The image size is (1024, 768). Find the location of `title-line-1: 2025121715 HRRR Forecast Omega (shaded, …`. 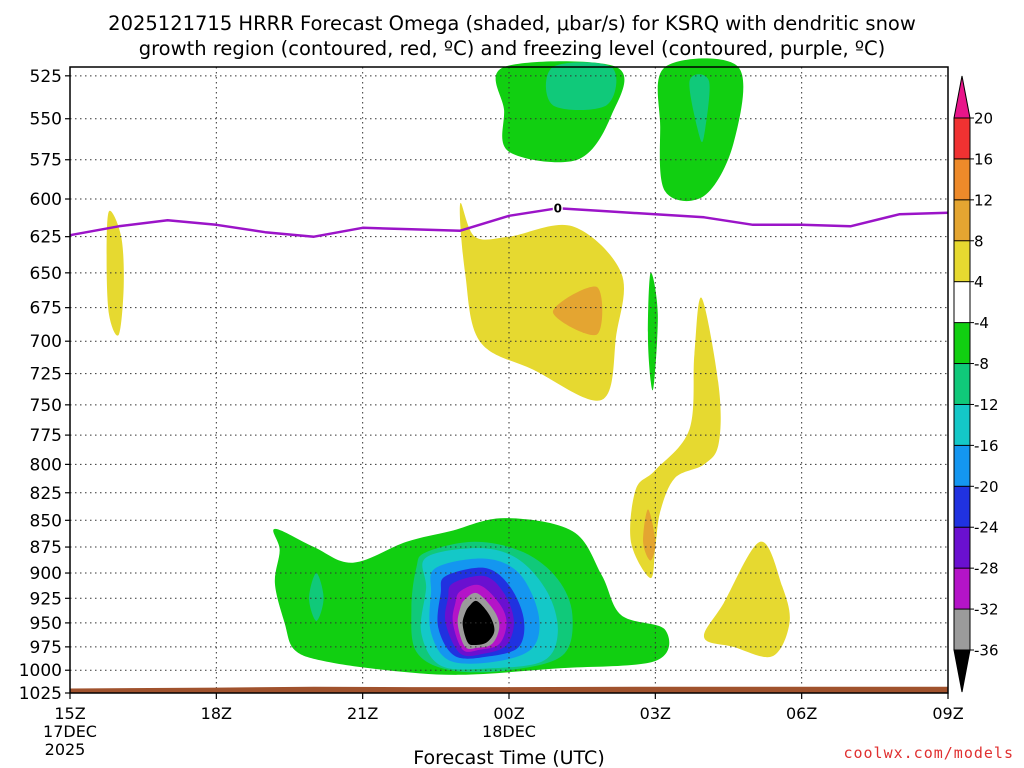

title-line-1: 2025121715 HRRR Forecast Omega (shaded, … is located at coordinates (512, 23).